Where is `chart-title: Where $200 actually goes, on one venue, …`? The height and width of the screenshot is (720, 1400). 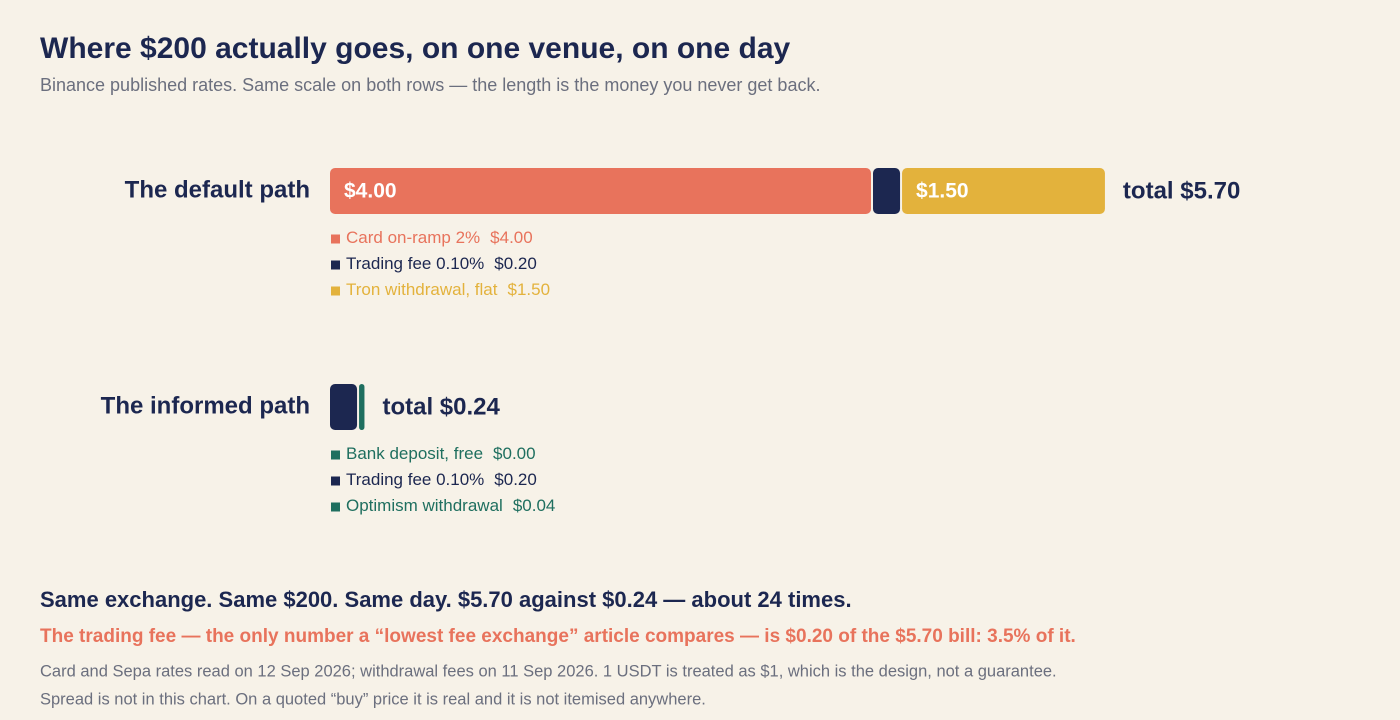 chart-title: Where $200 actually goes, on one venue, … is located at coordinates (415, 48).